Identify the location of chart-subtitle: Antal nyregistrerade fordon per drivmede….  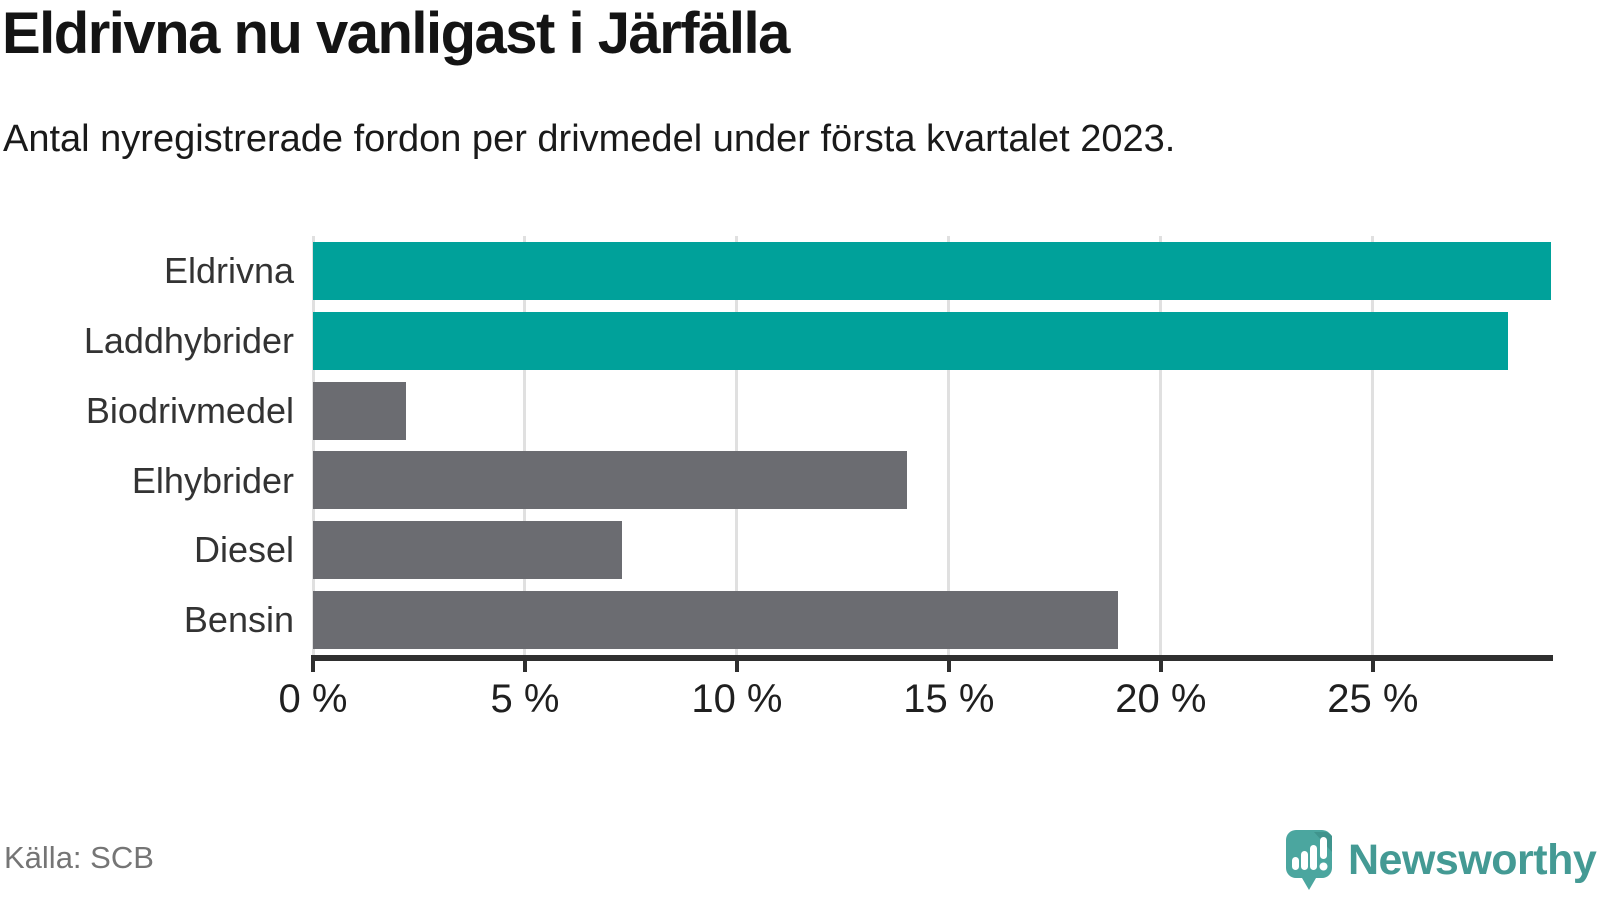
(589, 139).